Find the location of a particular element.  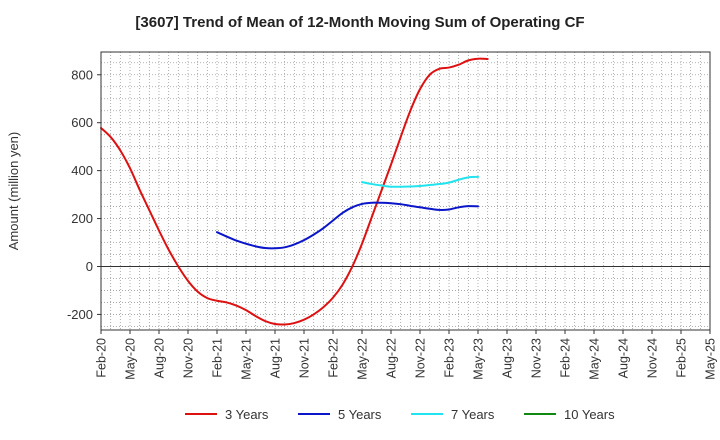

legend-label-7-years: 7 Years is located at coordinates (473, 414).